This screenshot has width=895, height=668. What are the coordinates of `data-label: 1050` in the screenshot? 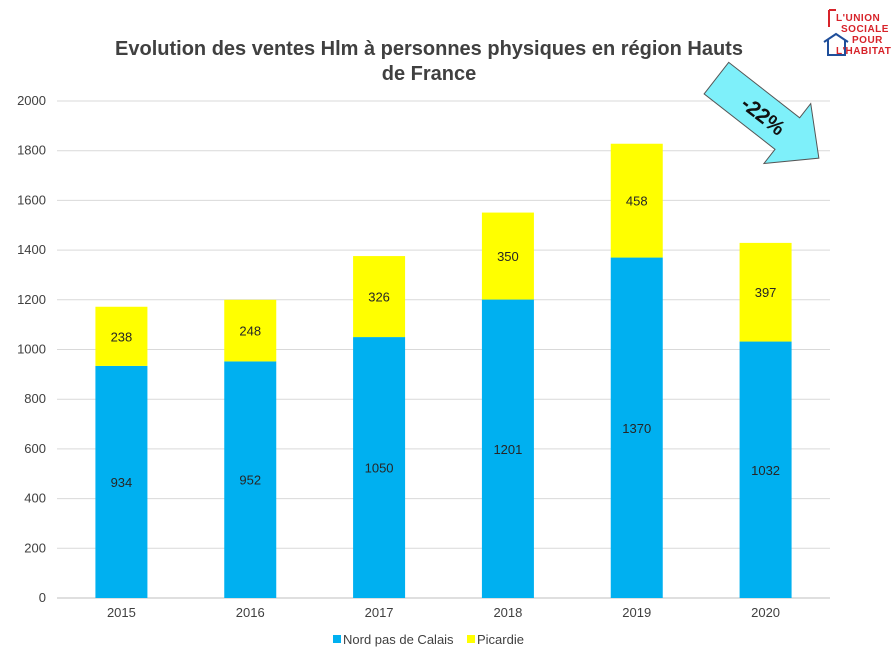 It's located at (379, 468).